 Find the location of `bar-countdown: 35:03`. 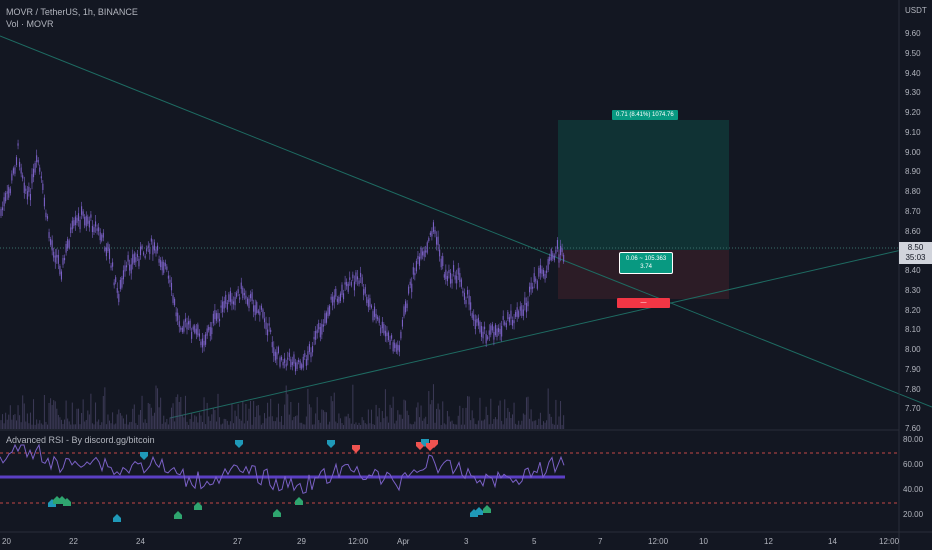

bar-countdown: 35:03 is located at coordinates (915, 257).